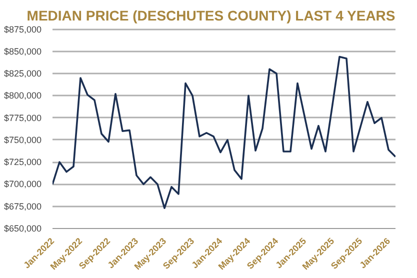  Describe the element at coordinates (23, 206) in the screenshot. I see `y-tick-label: $675,000` at that location.